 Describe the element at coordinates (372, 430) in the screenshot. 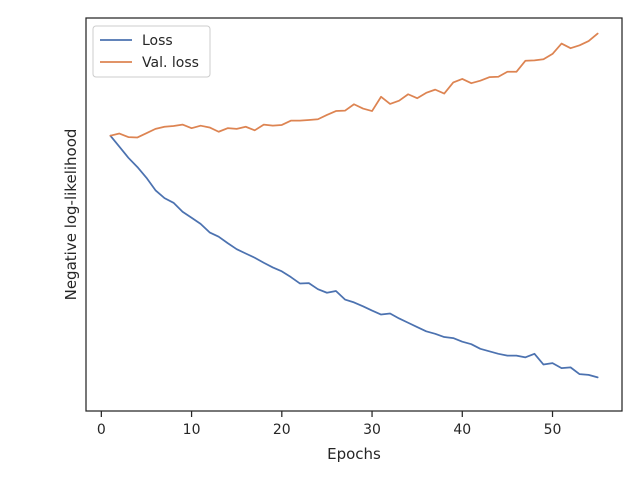

I see `x-tick-label-30: 30` at that location.